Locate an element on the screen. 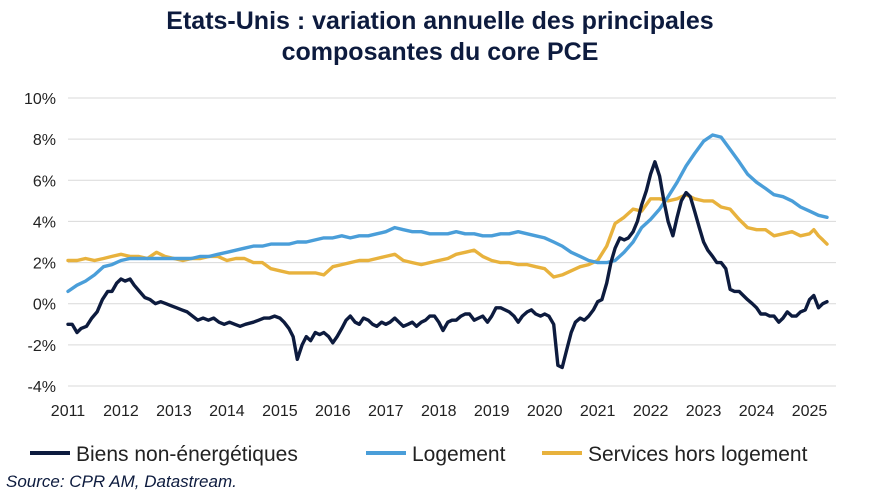 This screenshot has width=880, height=500. legend-label: Services hors logement is located at coordinates (698, 454).